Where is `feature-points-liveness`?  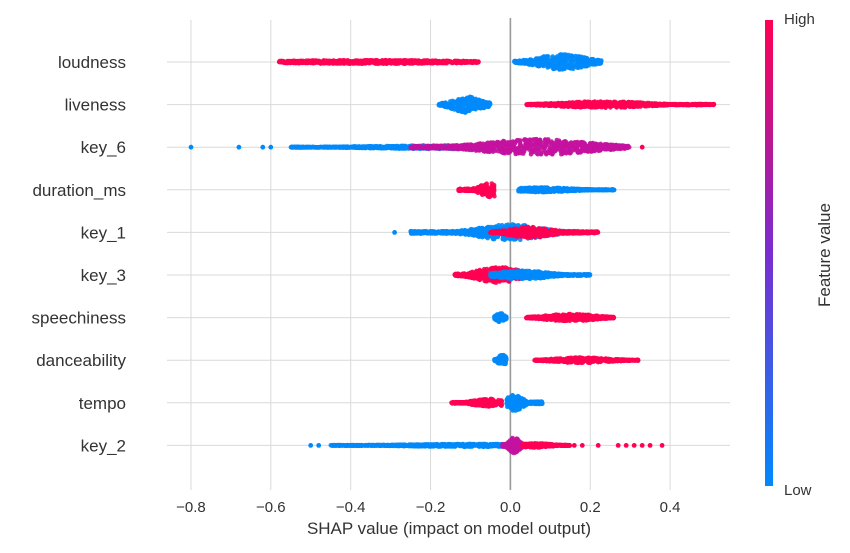
feature-points-liveness is located at coordinates (576, 104).